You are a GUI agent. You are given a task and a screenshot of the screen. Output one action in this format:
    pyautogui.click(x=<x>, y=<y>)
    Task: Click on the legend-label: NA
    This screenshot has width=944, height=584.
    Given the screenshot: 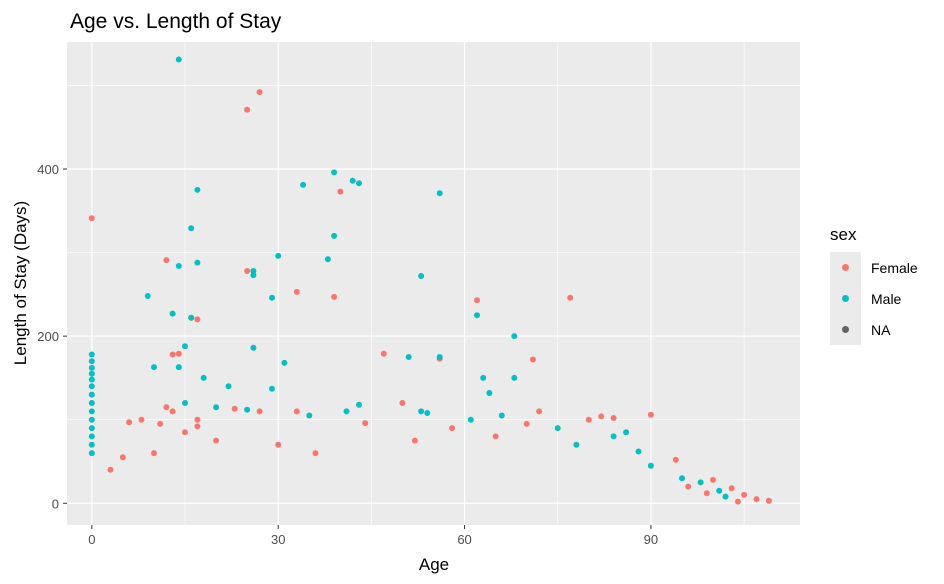 What is the action you would take?
    pyautogui.click(x=881, y=330)
    